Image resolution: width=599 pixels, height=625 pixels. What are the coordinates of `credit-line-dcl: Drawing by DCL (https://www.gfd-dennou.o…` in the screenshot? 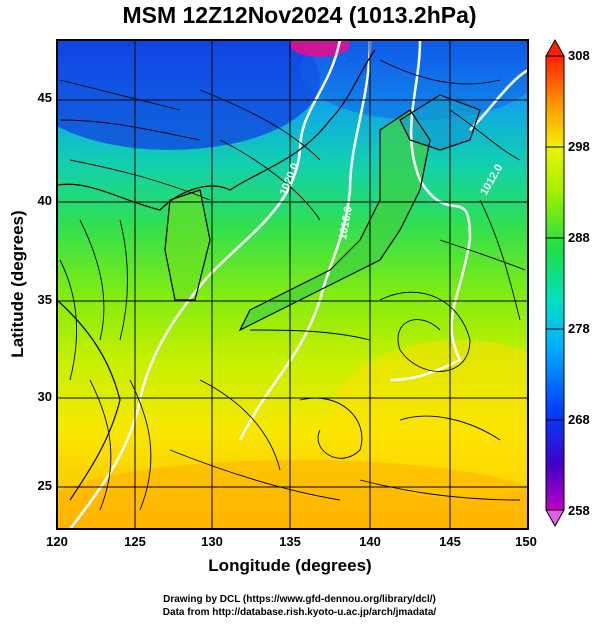 It's located at (299, 599).